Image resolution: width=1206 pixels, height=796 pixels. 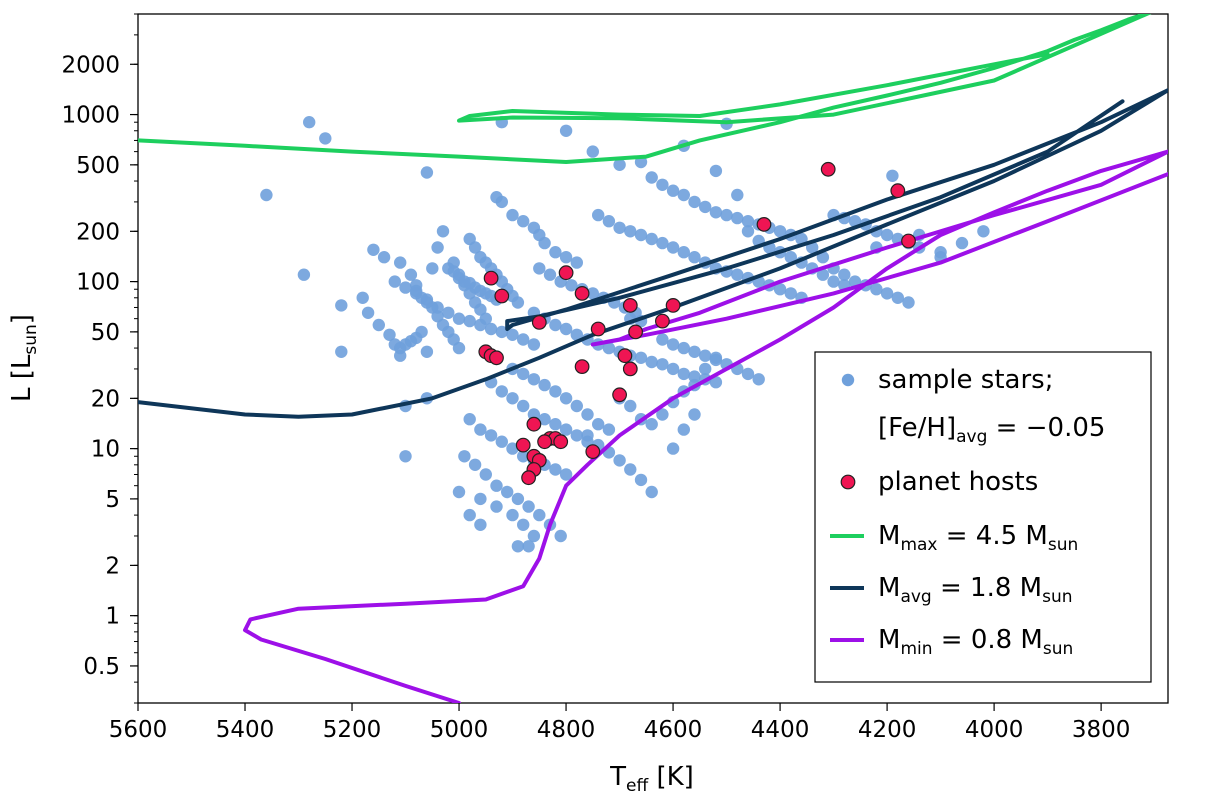 What do you see at coordinates (138, 730) in the screenshot?
I see `x-tick-label: 5600` at bounding box center [138, 730].